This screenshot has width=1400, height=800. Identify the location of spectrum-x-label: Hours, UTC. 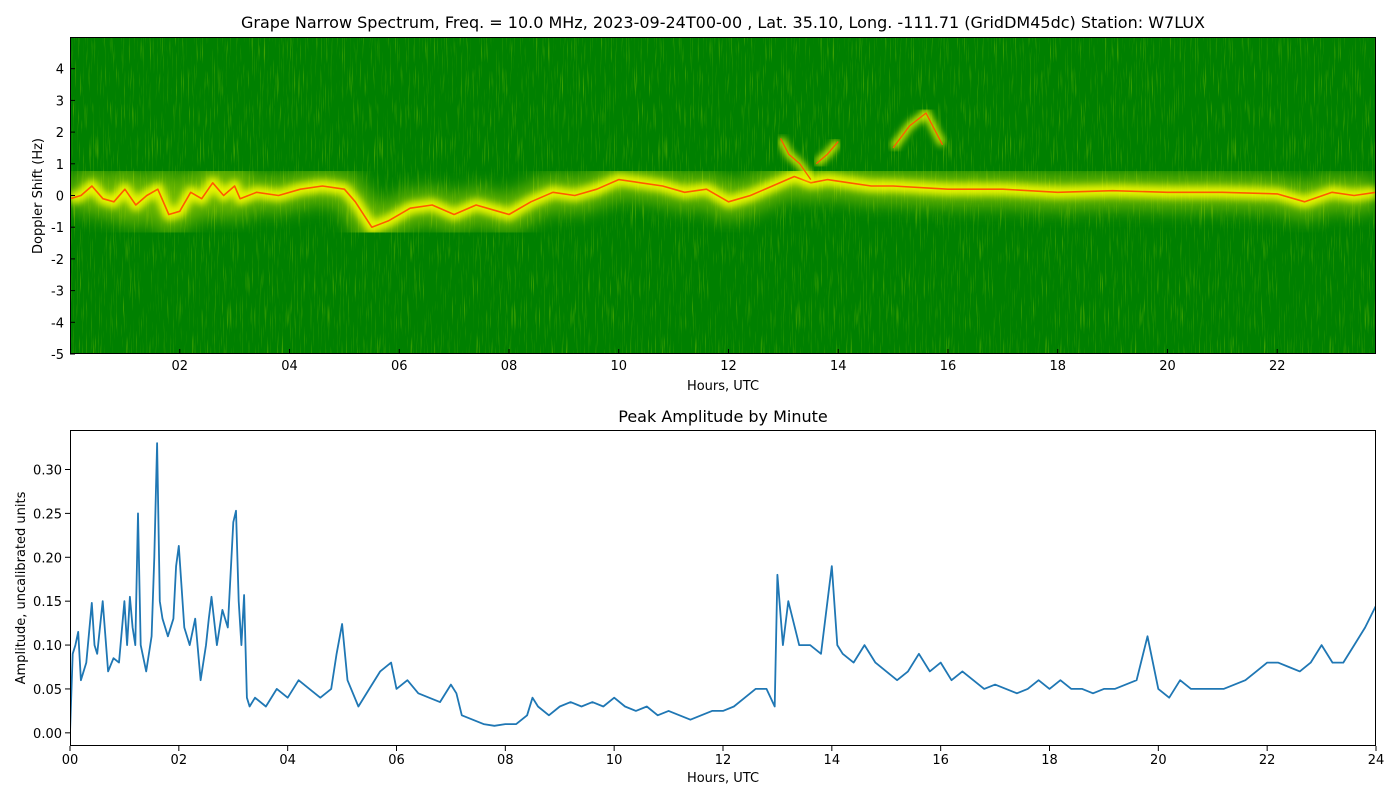
(723, 386).